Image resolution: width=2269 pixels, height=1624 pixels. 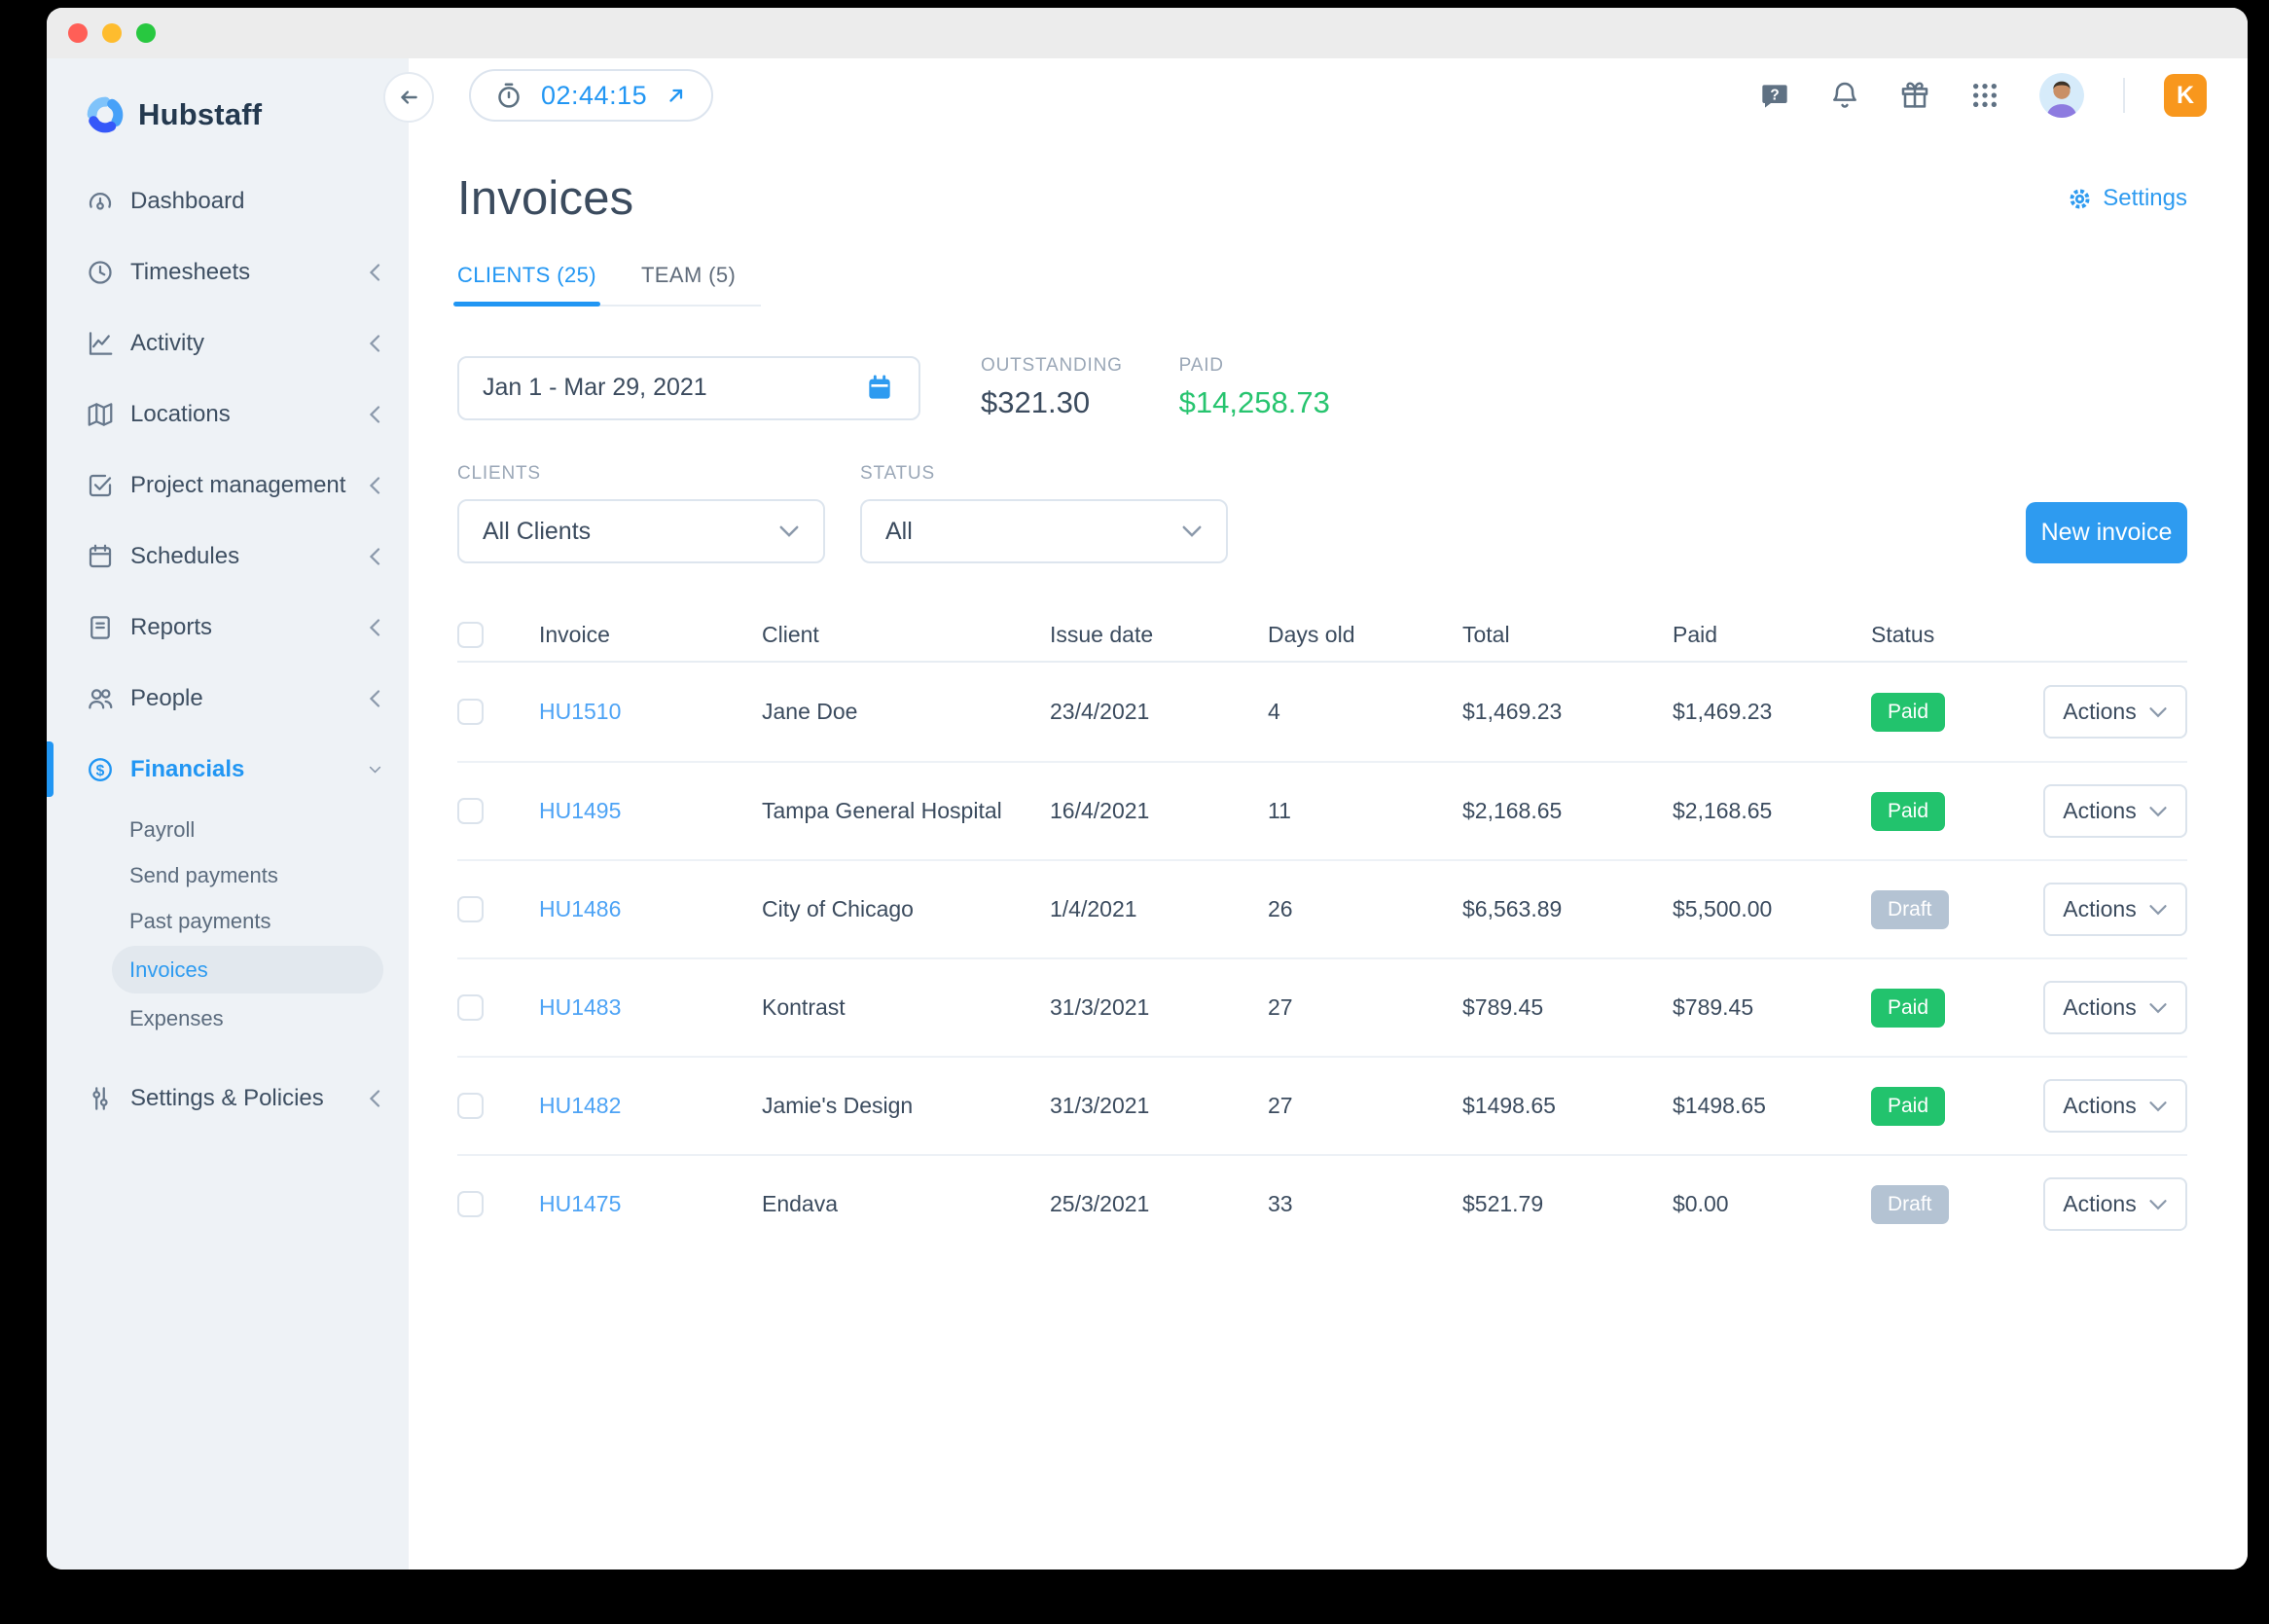 What do you see at coordinates (2080, 198) in the screenshot?
I see `gear-icon` at bounding box center [2080, 198].